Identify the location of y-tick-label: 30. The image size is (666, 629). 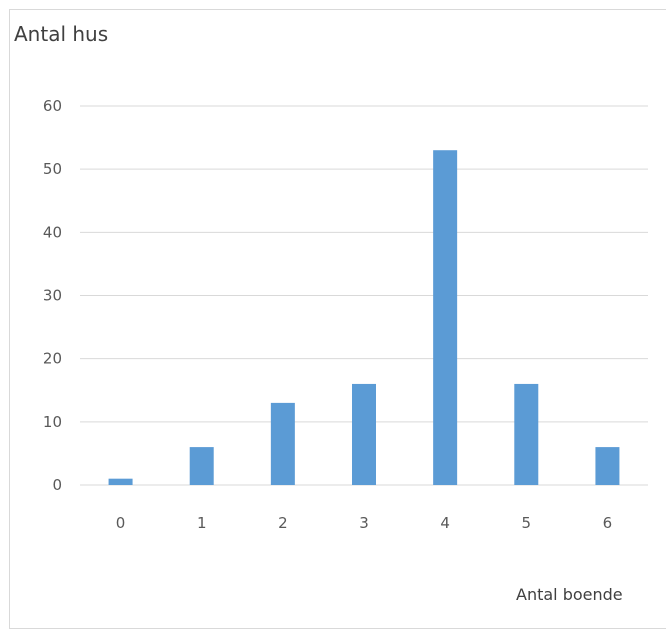
(52, 296).